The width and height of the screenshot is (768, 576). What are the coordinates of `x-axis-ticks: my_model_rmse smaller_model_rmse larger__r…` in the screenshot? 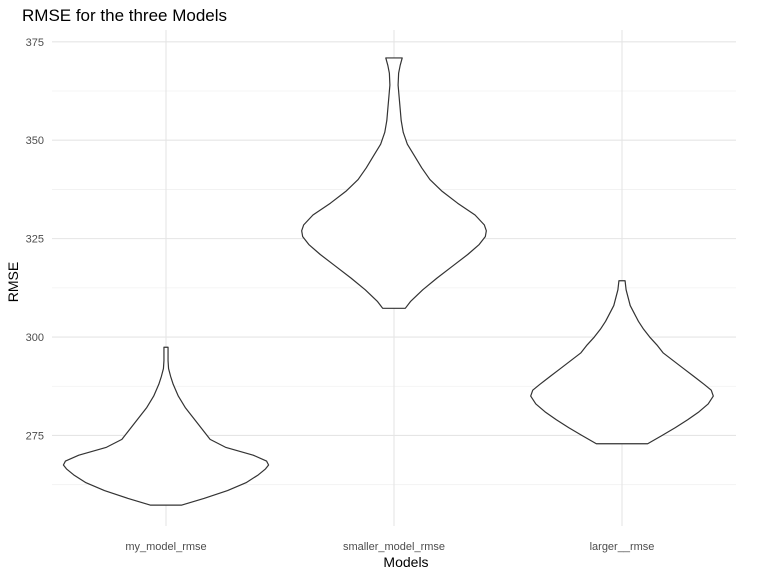 It's located at (389, 547).